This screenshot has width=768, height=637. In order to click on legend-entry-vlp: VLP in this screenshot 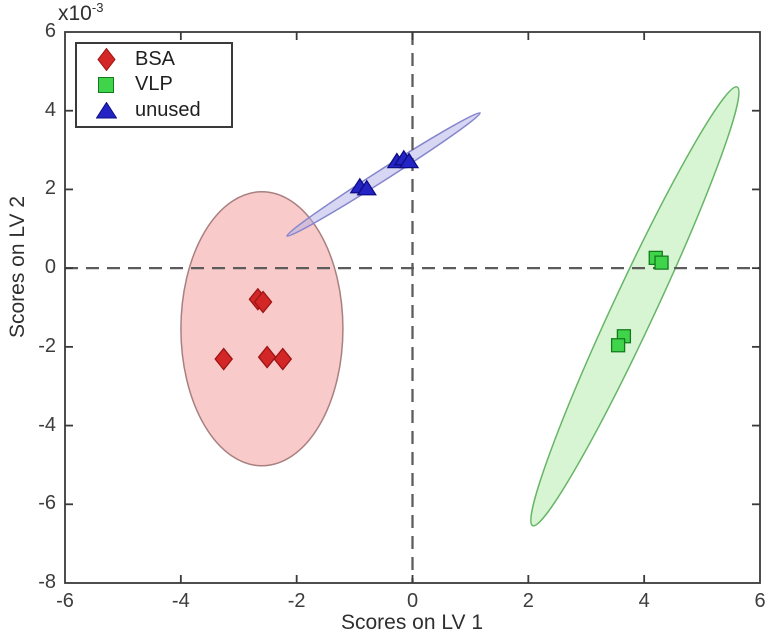, I will do `click(154, 84)`.